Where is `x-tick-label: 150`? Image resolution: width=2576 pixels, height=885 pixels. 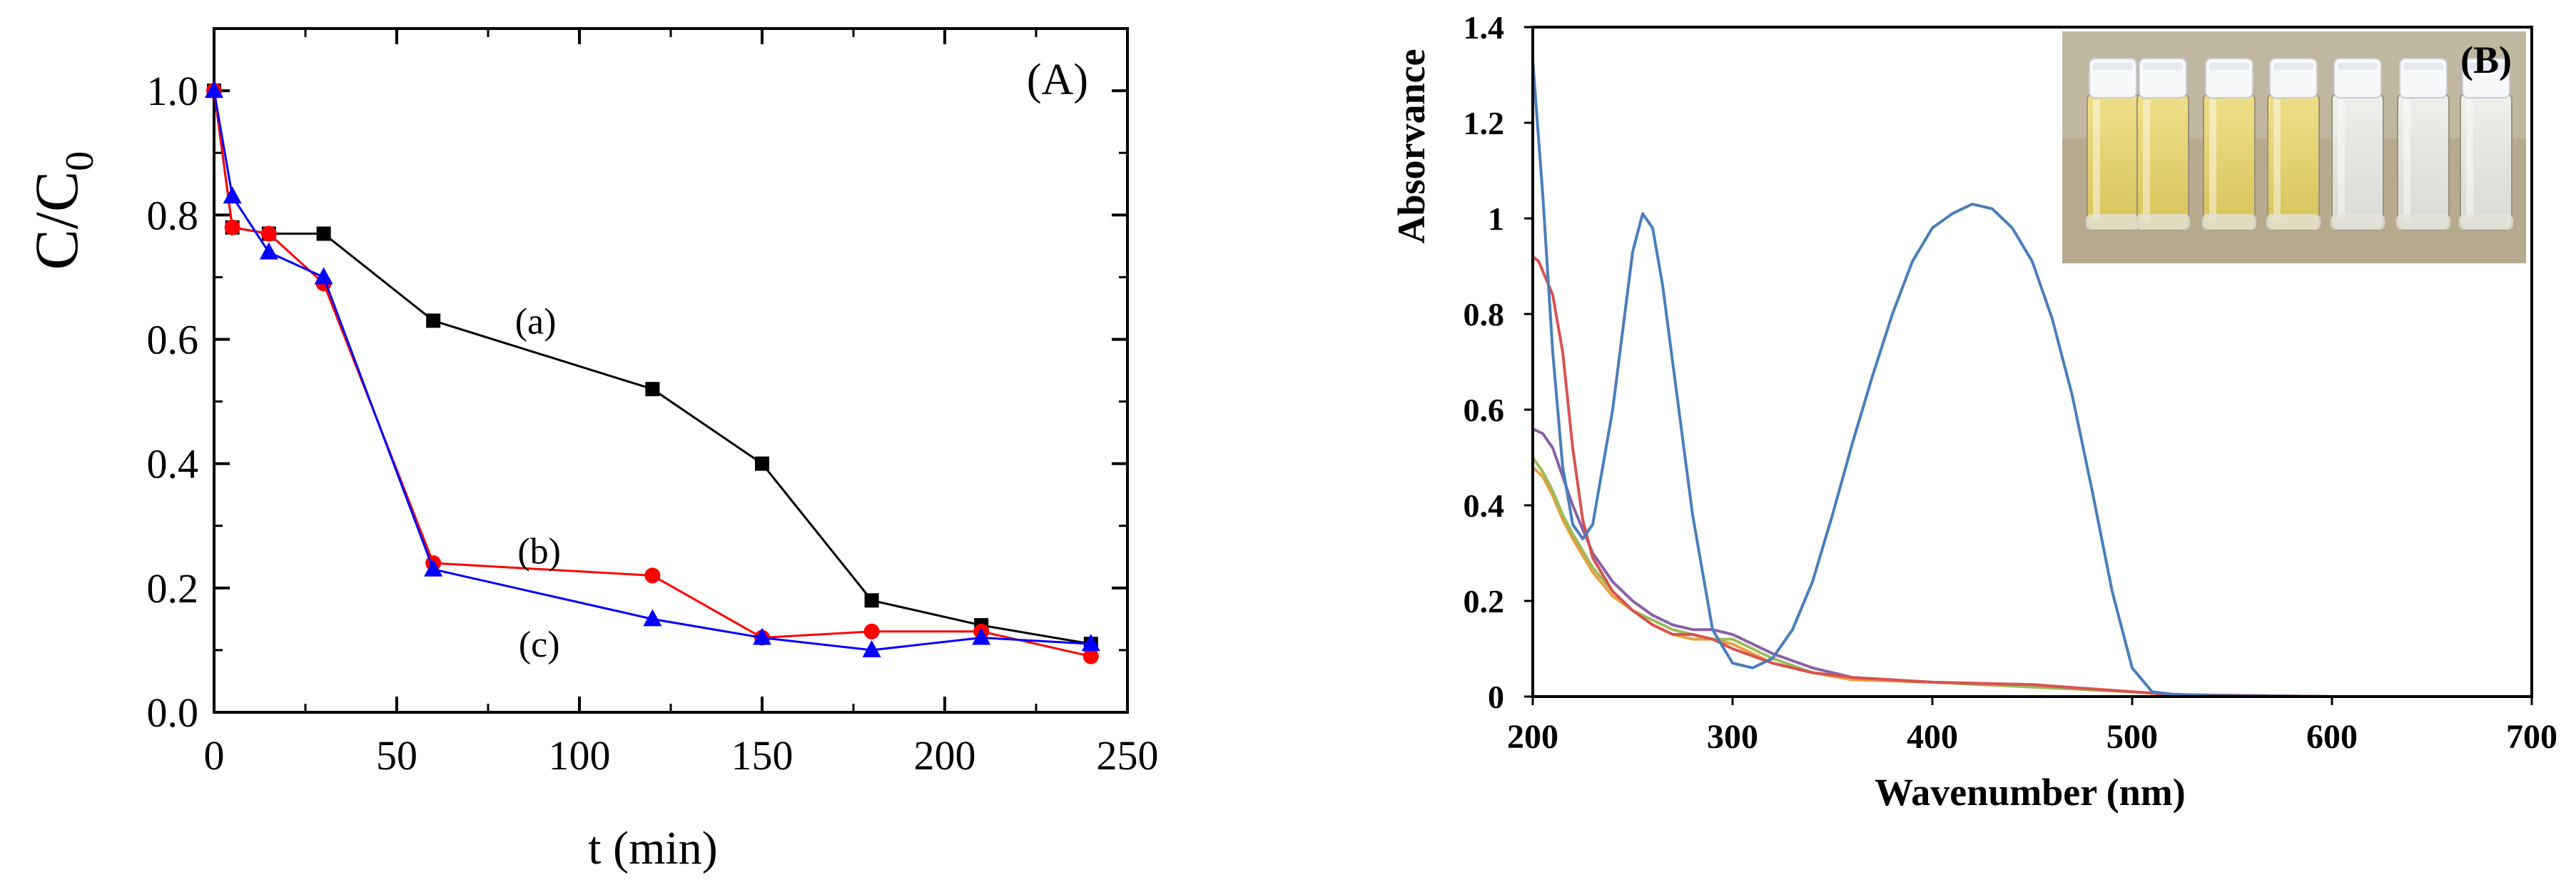 x-tick-label: 150 is located at coordinates (762, 755).